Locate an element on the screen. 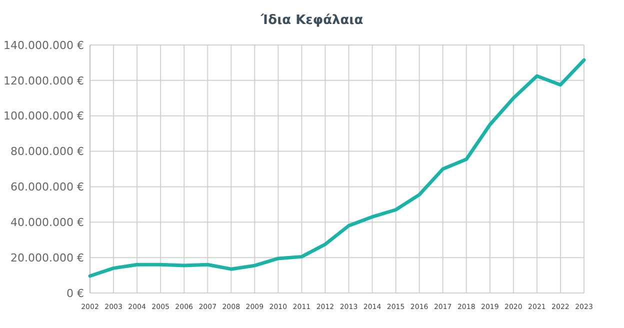  y-tick-label: 120.000.000 € is located at coordinates (44, 81).